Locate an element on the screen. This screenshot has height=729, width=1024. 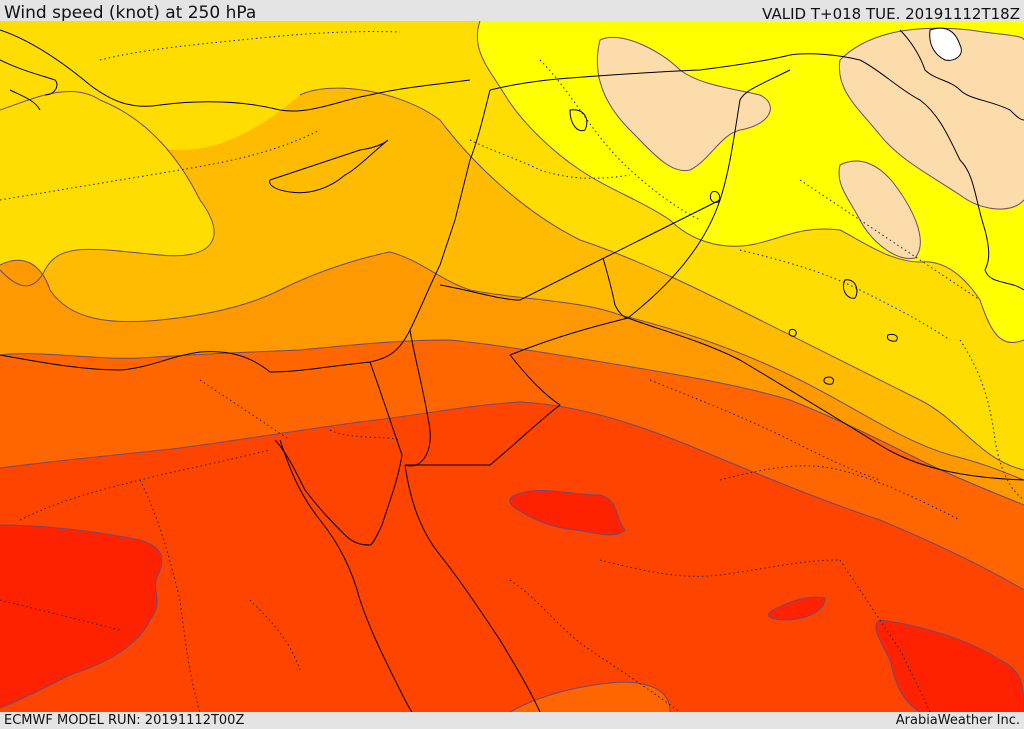
map-title: Wind speed (knot) at 250 hPa is located at coordinates (130, 13).